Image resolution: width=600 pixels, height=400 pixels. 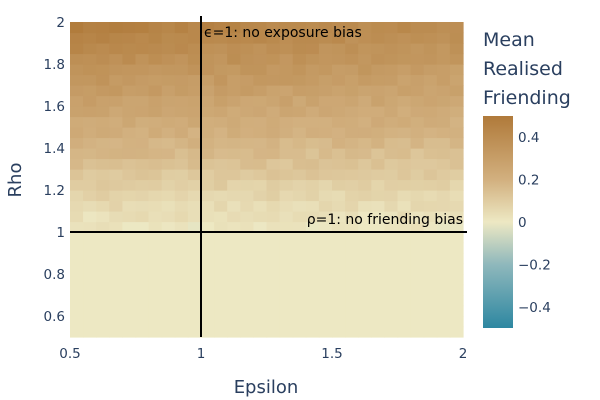 I want to click on exposure-bias-annotation: ϵ=1: no exposure bias, so click(x=283, y=33).